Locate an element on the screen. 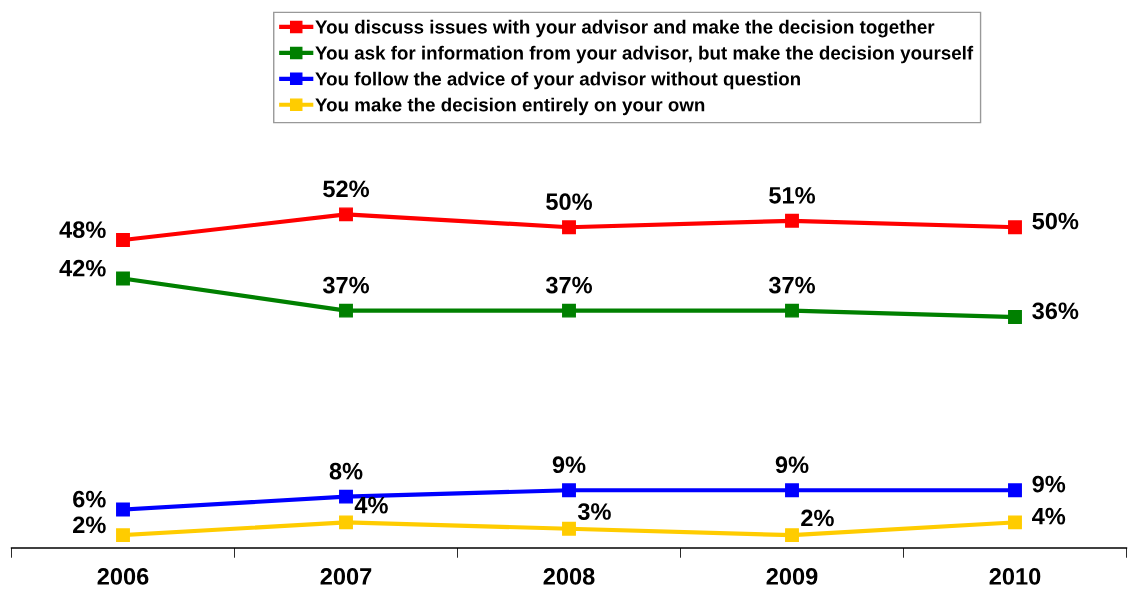 Image resolution: width=1130 pixels, height=598 pixels. x-tick-label: 2006 is located at coordinates (123, 576).